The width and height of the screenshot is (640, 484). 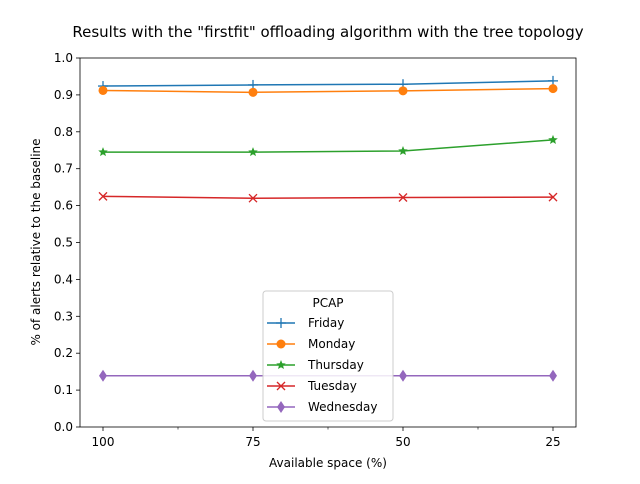 What do you see at coordinates (326, 323) in the screenshot?
I see `legend-label: Friday` at bounding box center [326, 323].